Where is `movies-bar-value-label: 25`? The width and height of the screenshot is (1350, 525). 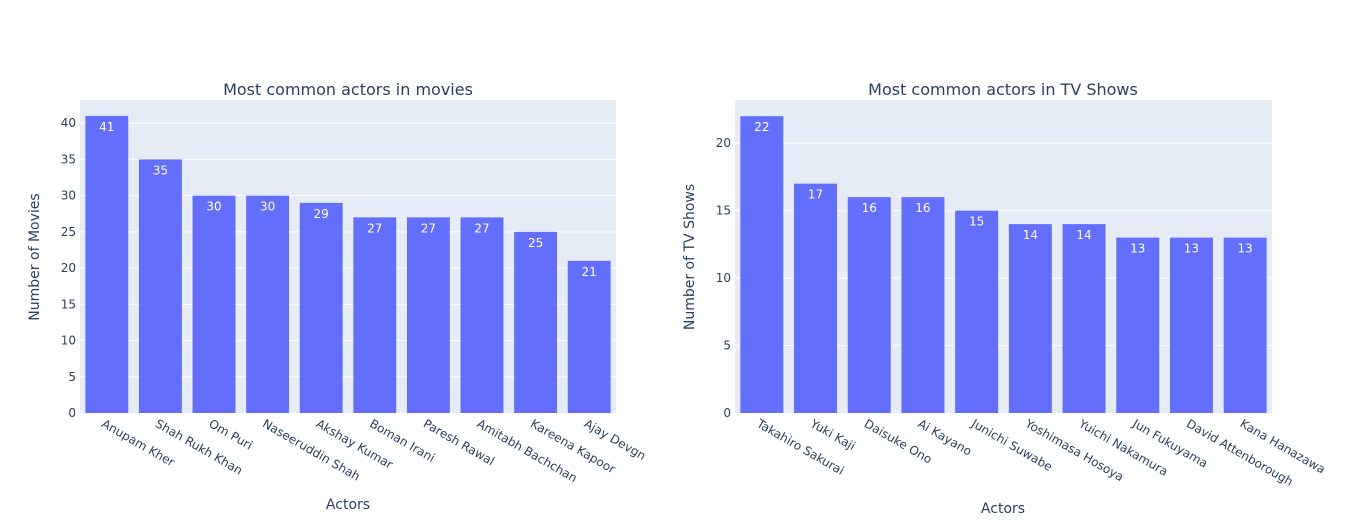 movies-bar-value-label: 25 is located at coordinates (535, 243).